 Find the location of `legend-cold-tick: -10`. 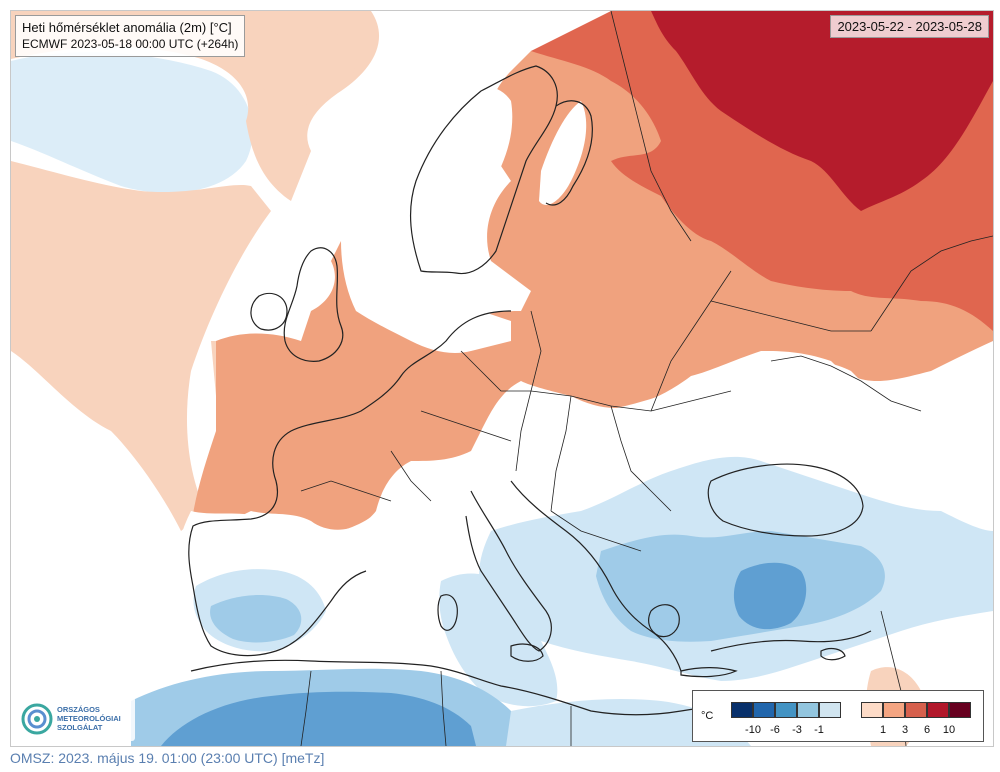

legend-cold-tick: -10 is located at coordinates (753, 730).